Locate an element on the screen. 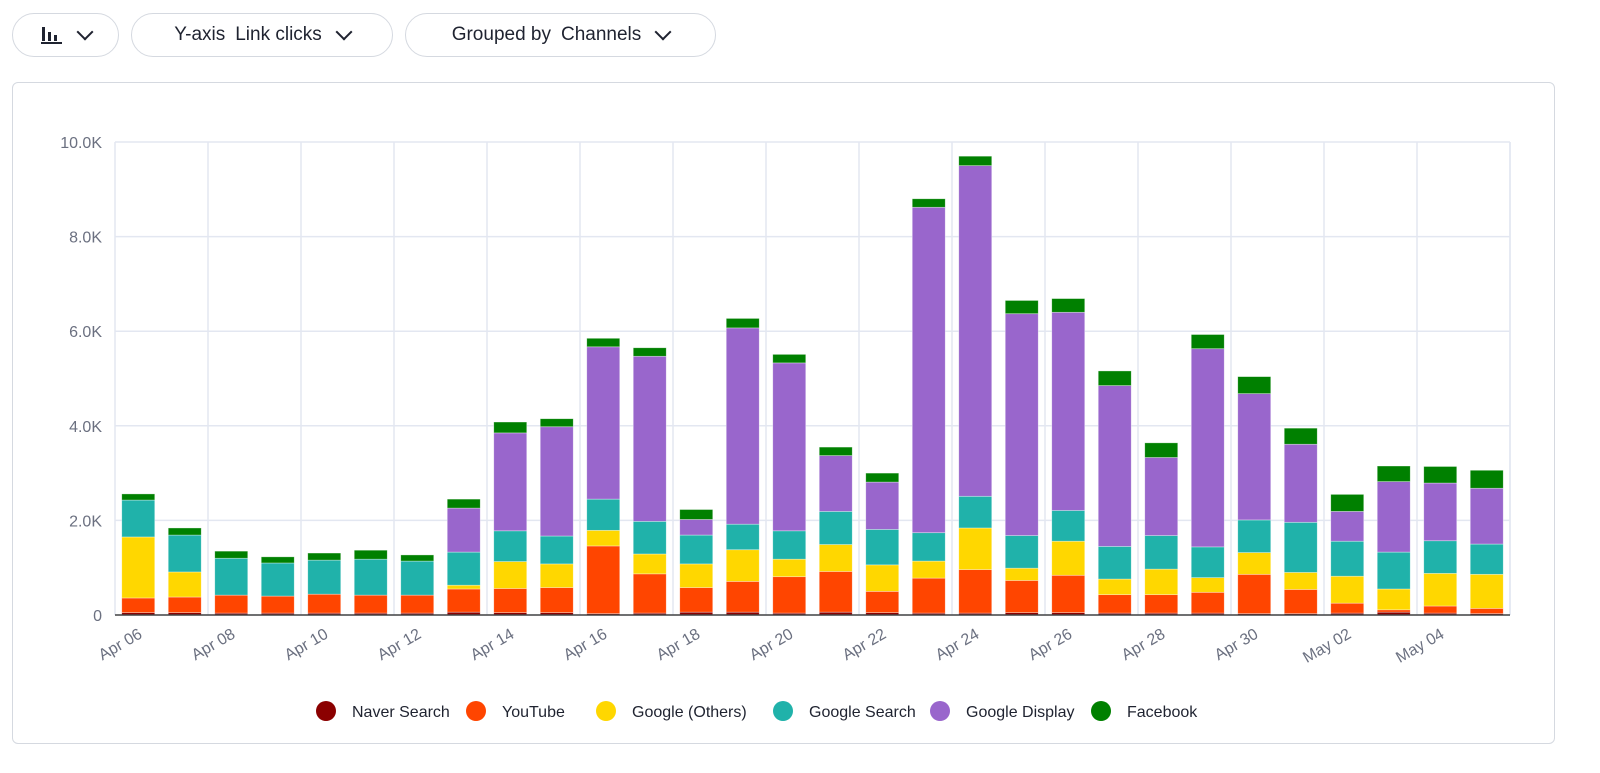  x-tick-label: Apr 14 is located at coordinates (492, 645).